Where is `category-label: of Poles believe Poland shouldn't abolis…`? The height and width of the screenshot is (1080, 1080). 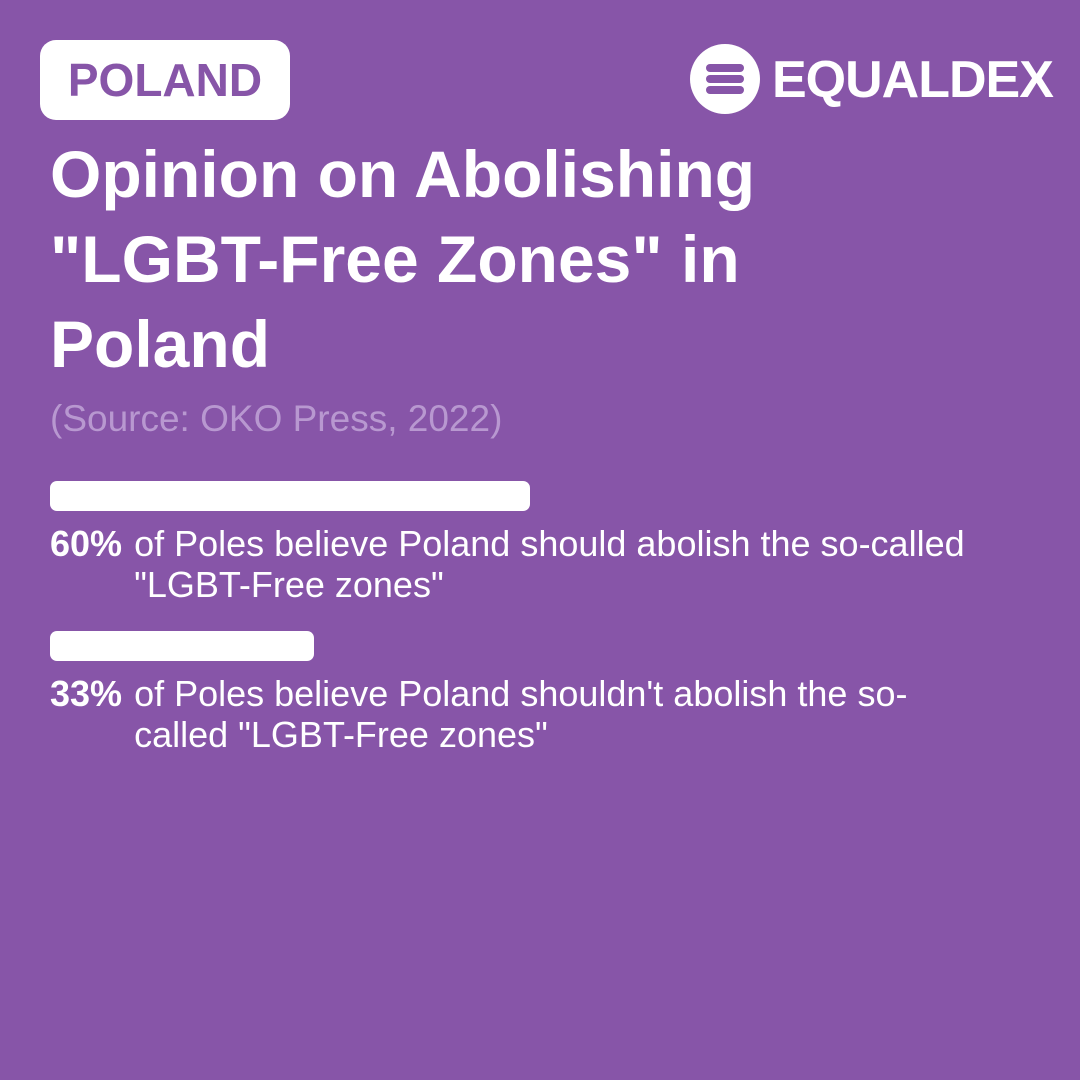 category-label: of Poles believe Poland shouldn't abolis… is located at coordinates (521, 714).